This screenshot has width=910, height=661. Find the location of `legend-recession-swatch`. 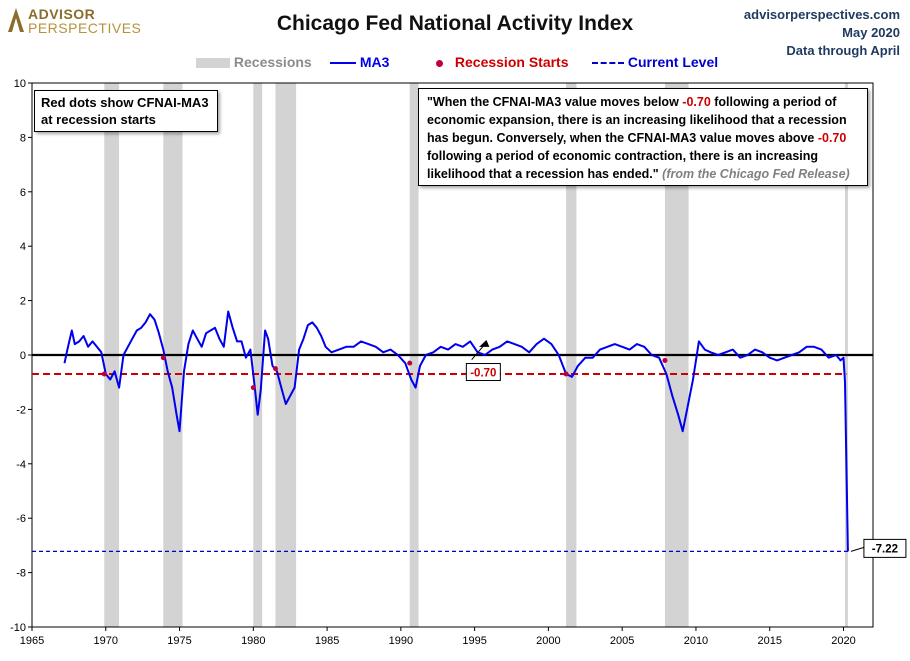

legend-recession-swatch is located at coordinates (213, 63).